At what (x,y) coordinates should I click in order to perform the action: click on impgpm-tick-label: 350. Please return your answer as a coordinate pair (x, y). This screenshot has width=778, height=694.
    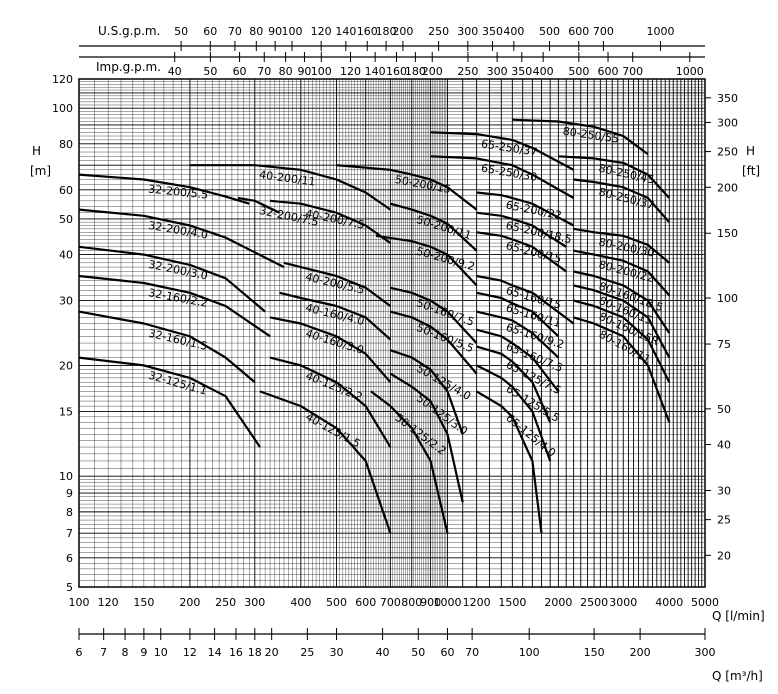
    Looking at the image, I should click on (521, 71).